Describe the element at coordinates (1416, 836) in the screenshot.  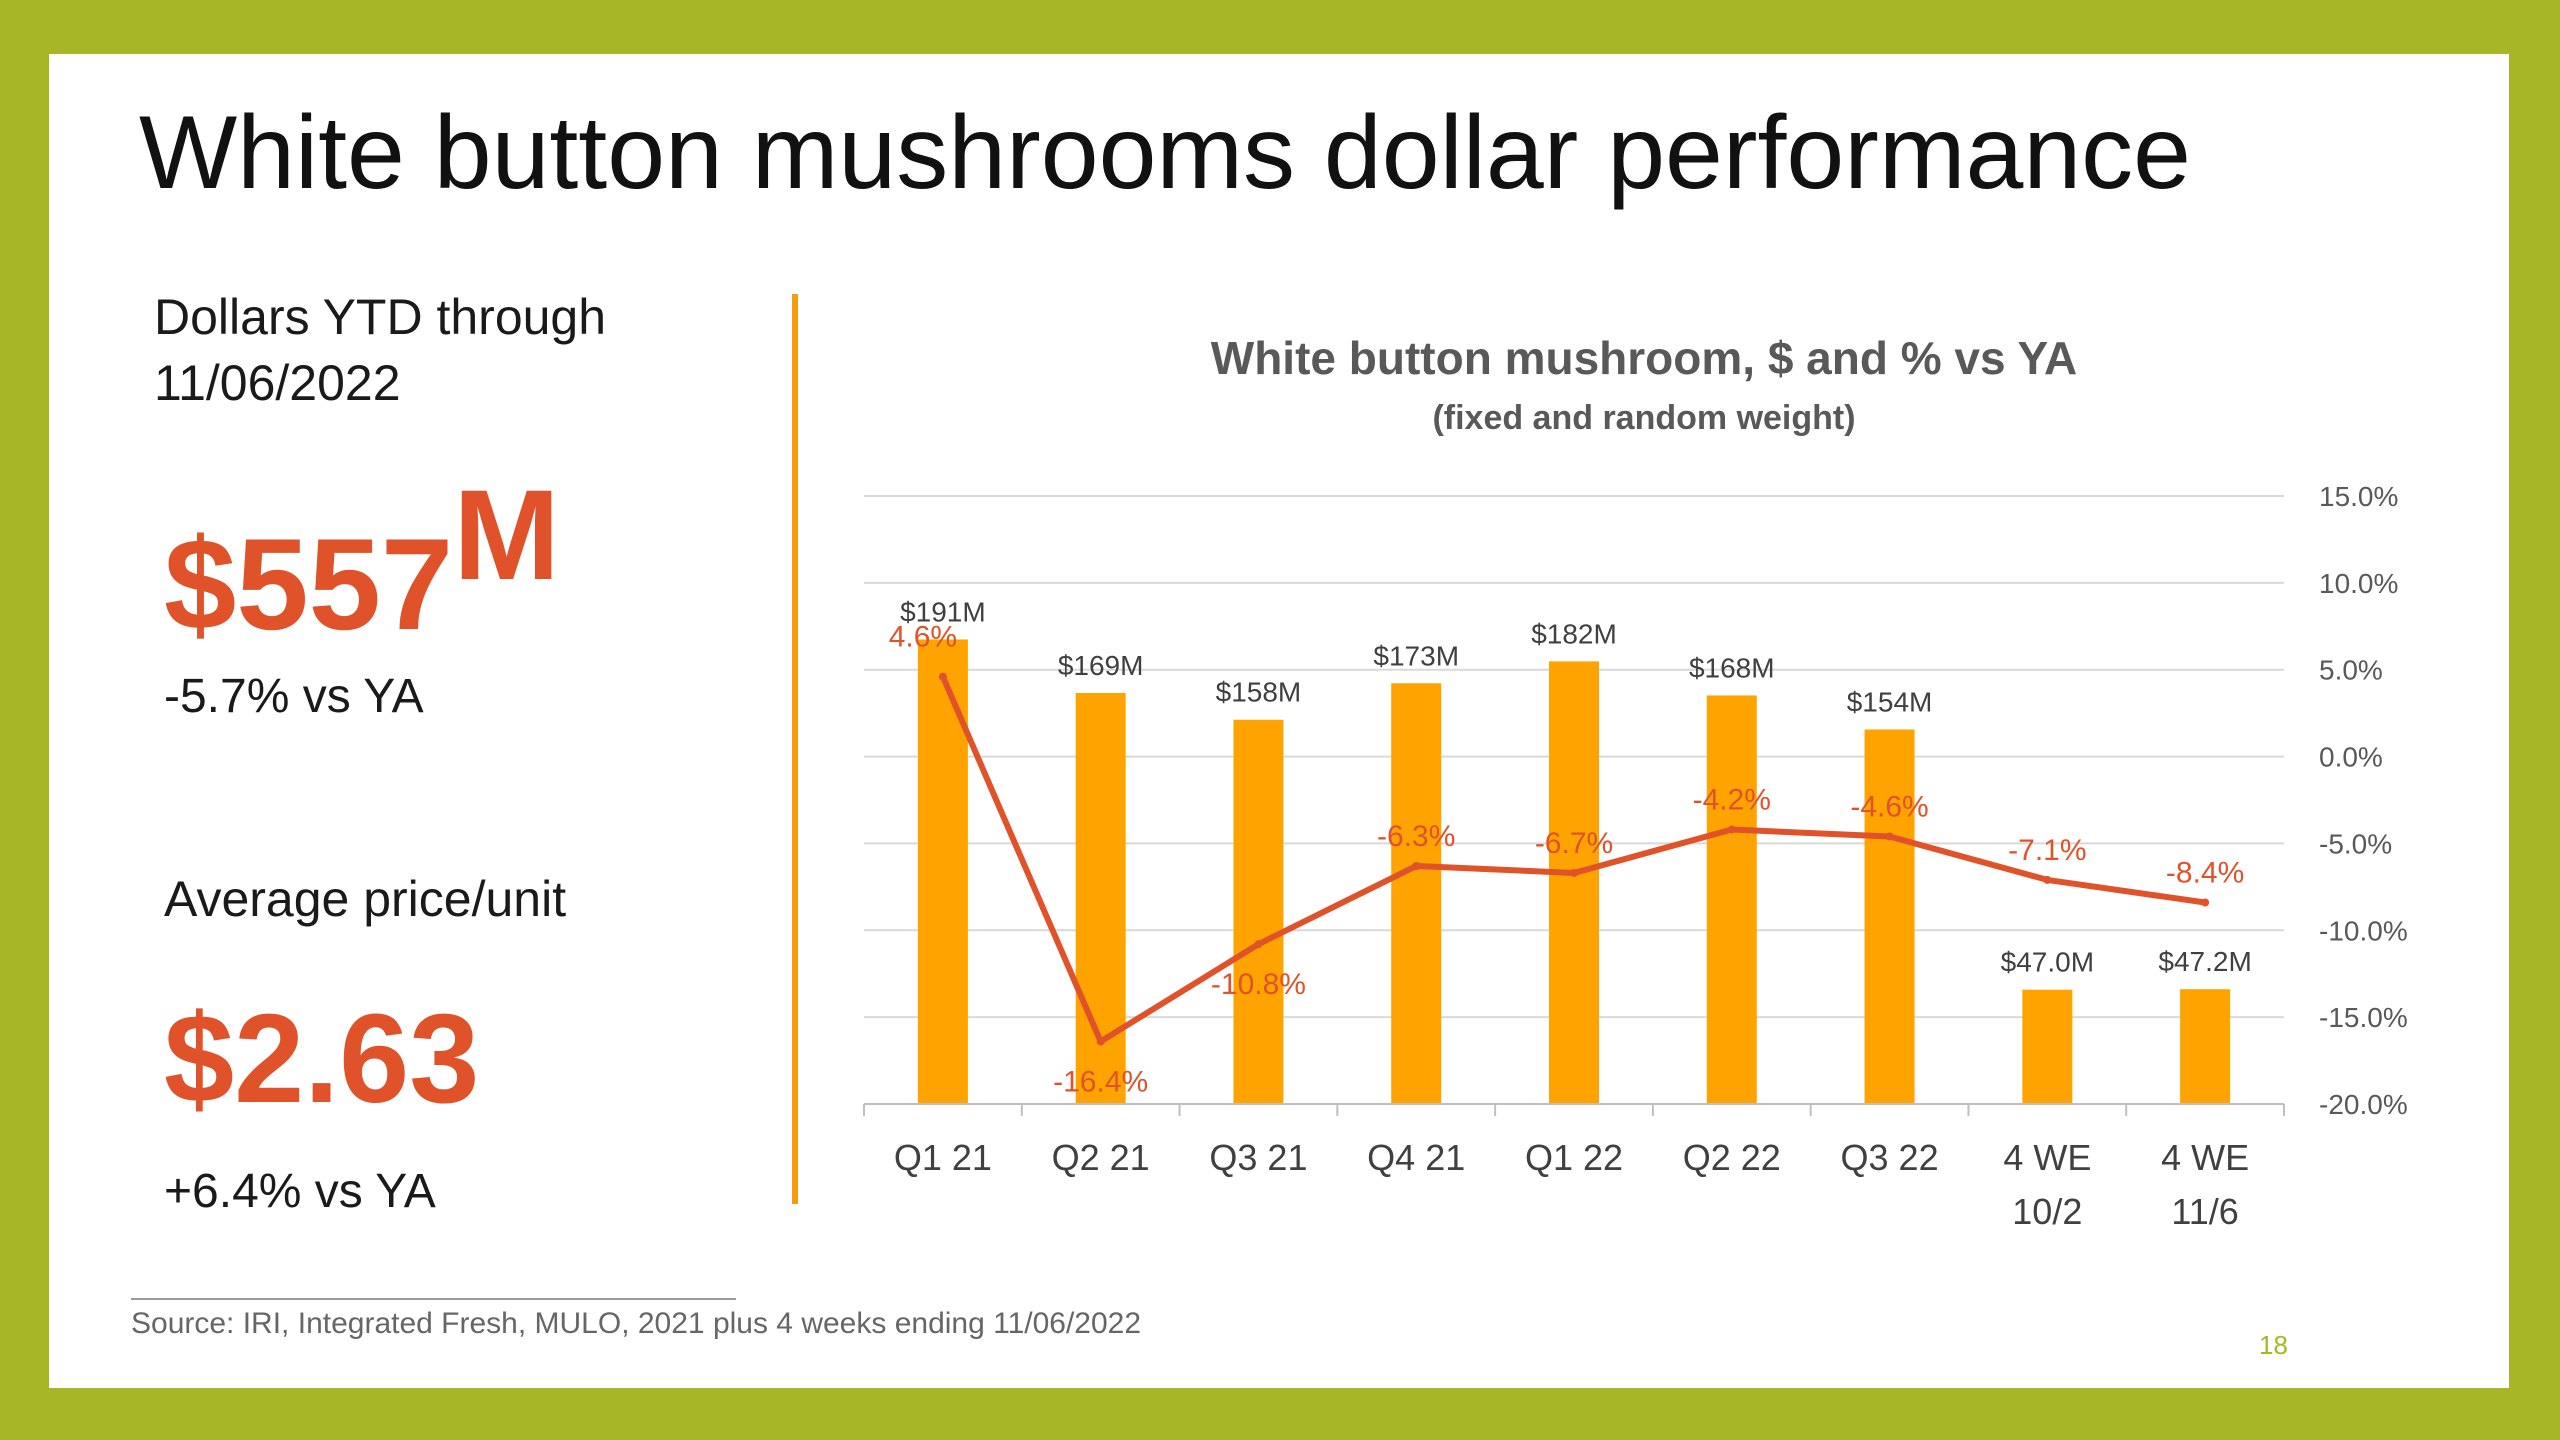
I see `line-data-label: -6.3%` at that location.